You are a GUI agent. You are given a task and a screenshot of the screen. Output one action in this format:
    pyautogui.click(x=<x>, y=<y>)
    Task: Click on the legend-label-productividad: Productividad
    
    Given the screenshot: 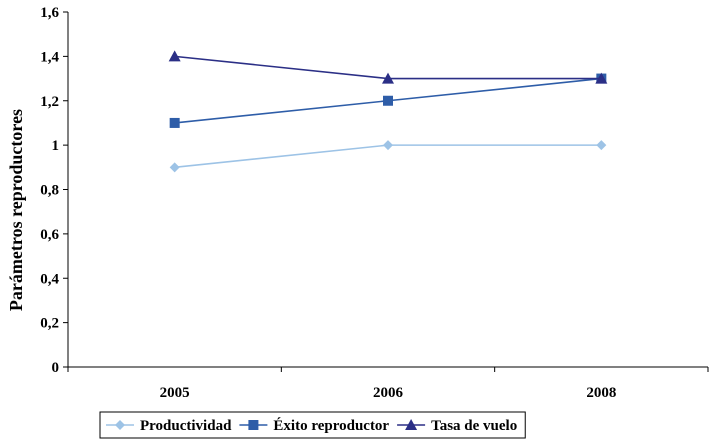 What is the action you would take?
    pyautogui.click(x=186, y=426)
    